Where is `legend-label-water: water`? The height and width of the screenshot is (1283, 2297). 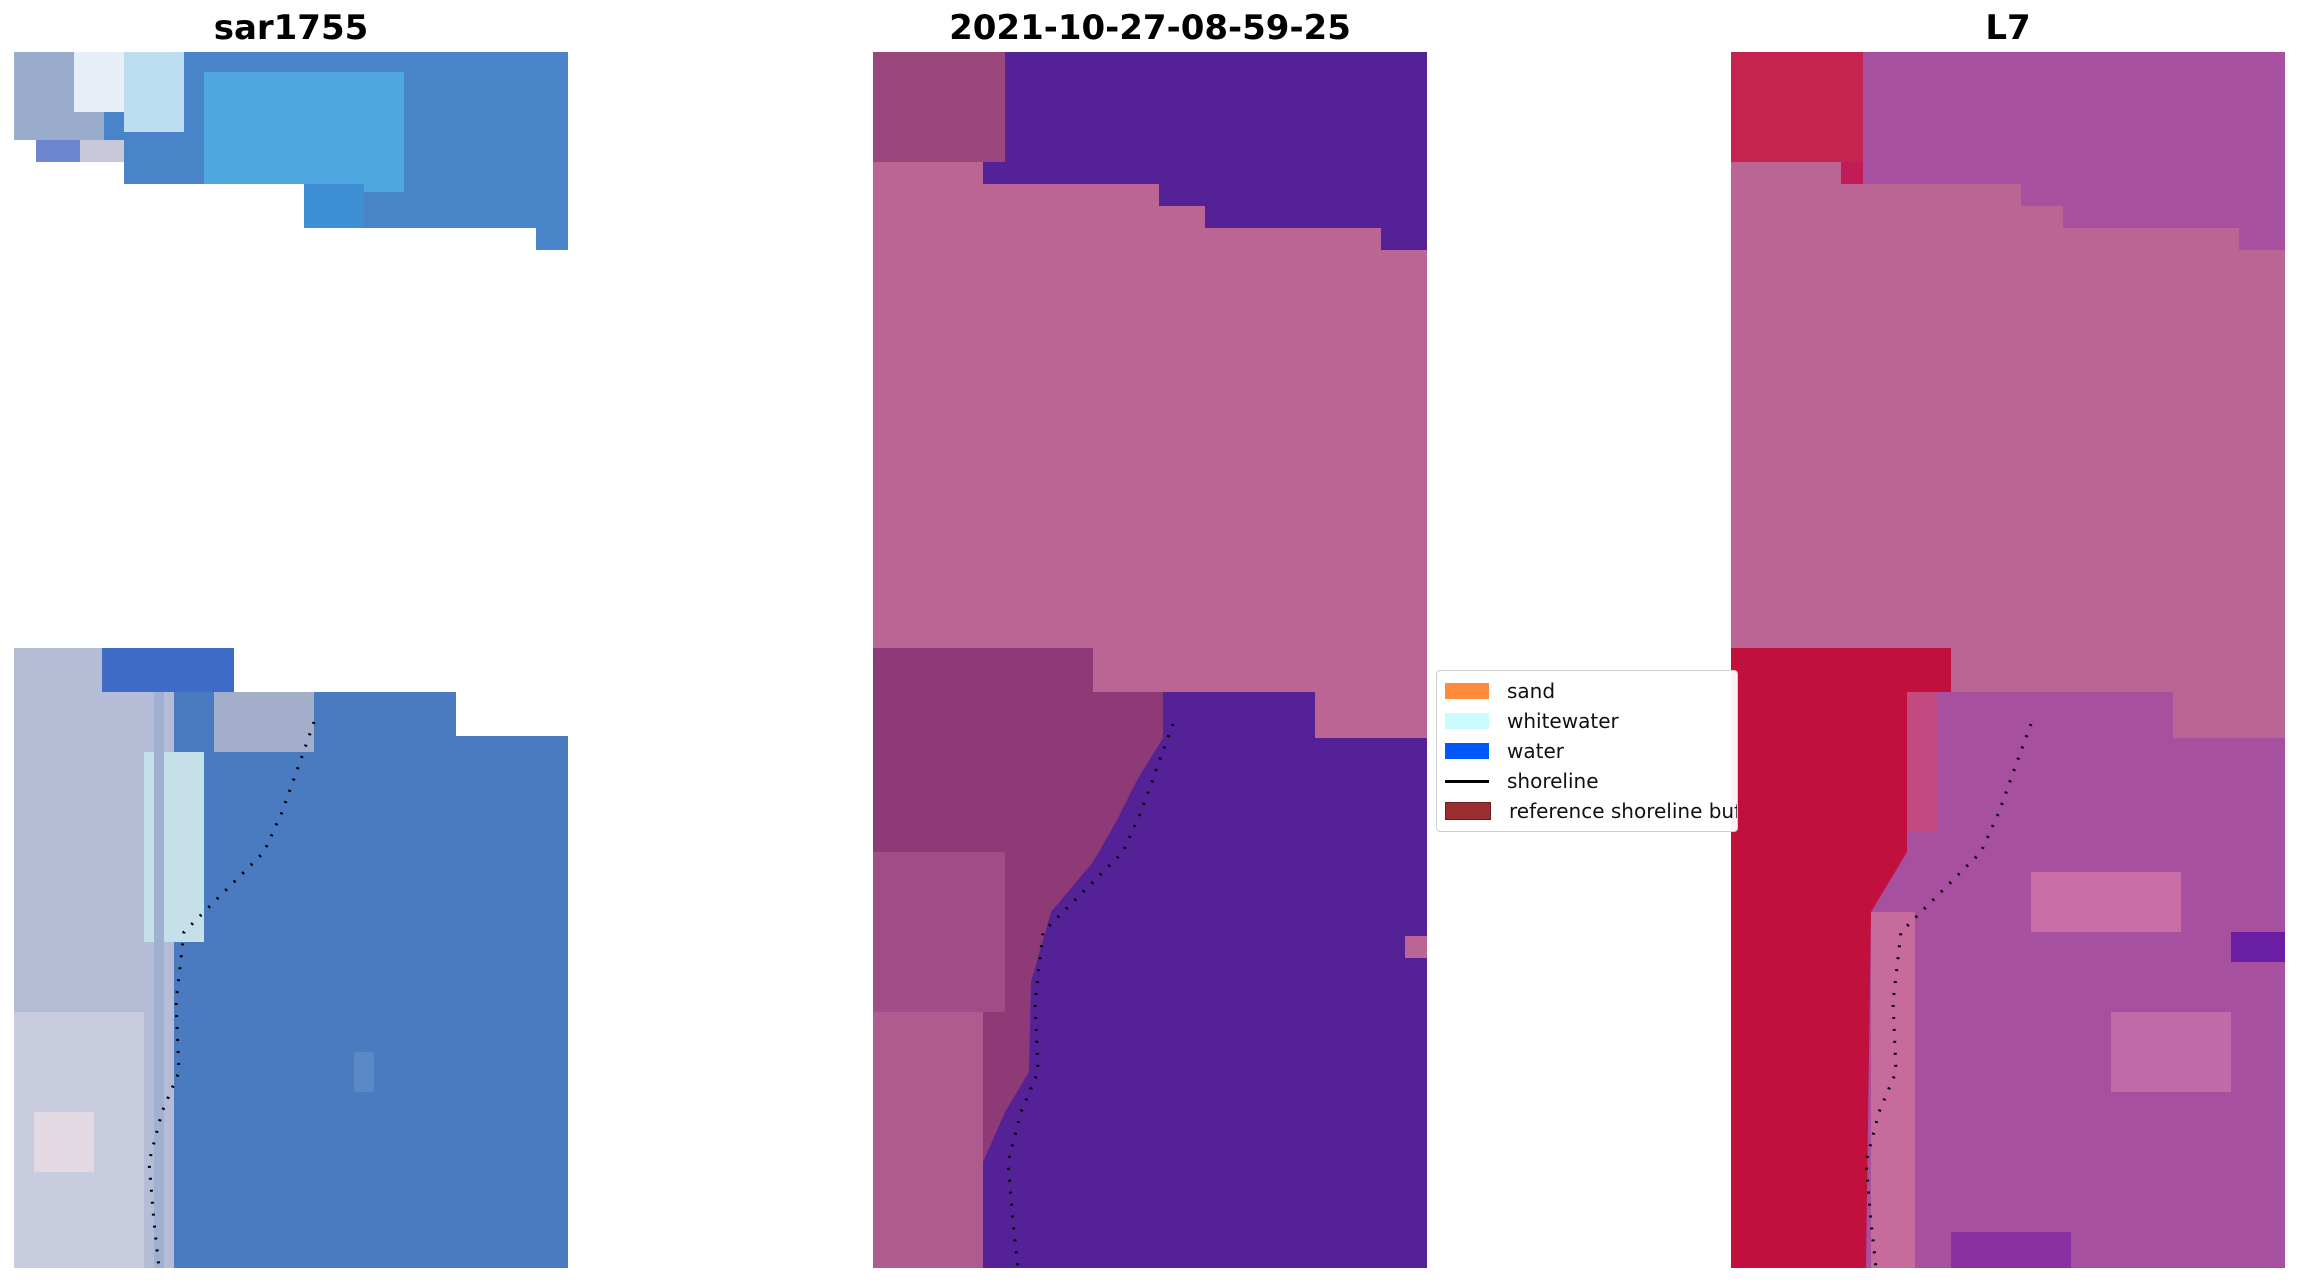
legend-label-water: water is located at coordinates (1535, 751).